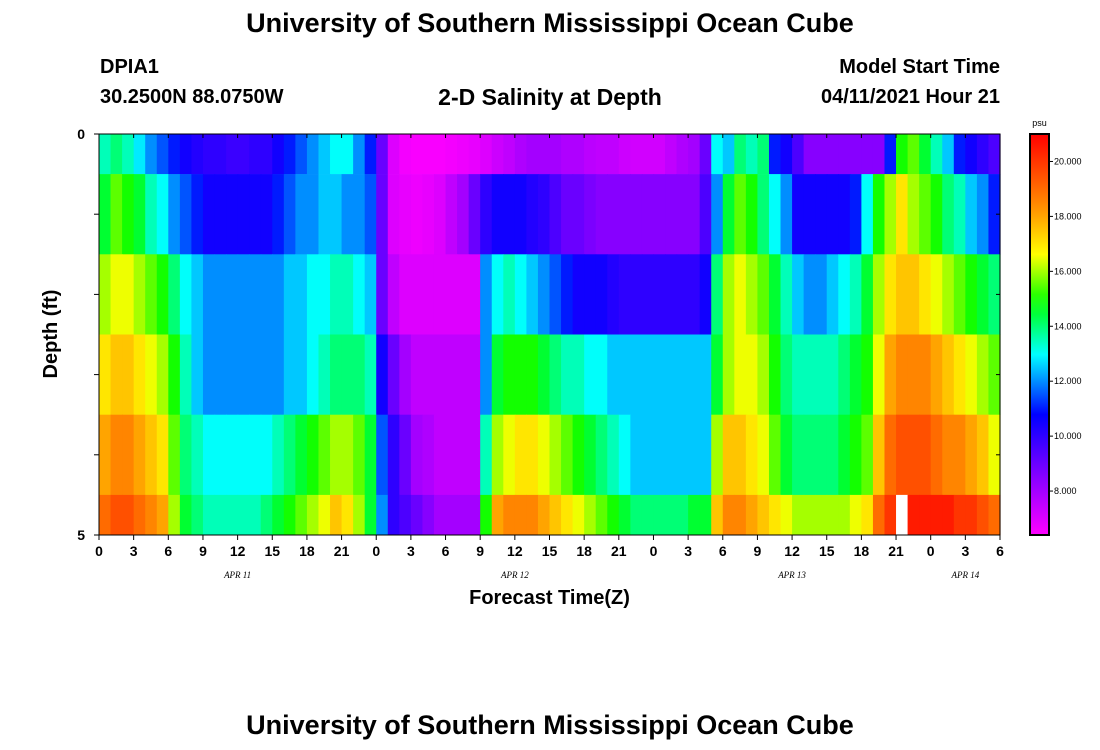 The height and width of the screenshot is (750, 1100). What do you see at coordinates (342, 551) in the screenshot?
I see `x-tick-label: 21` at bounding box center [342, 551].